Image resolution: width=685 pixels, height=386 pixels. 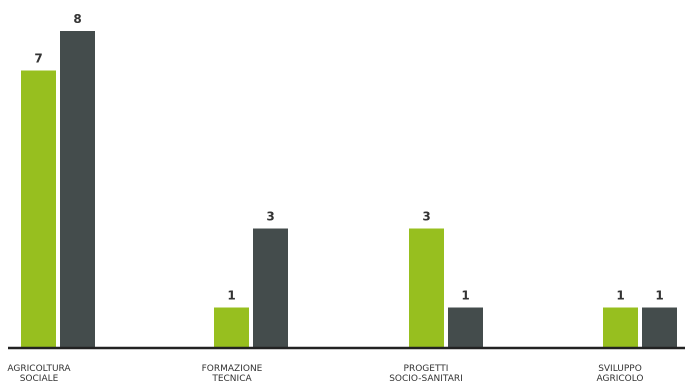 I want to click on value-label-series1-cat3: 3, so click(x=426, y=217).